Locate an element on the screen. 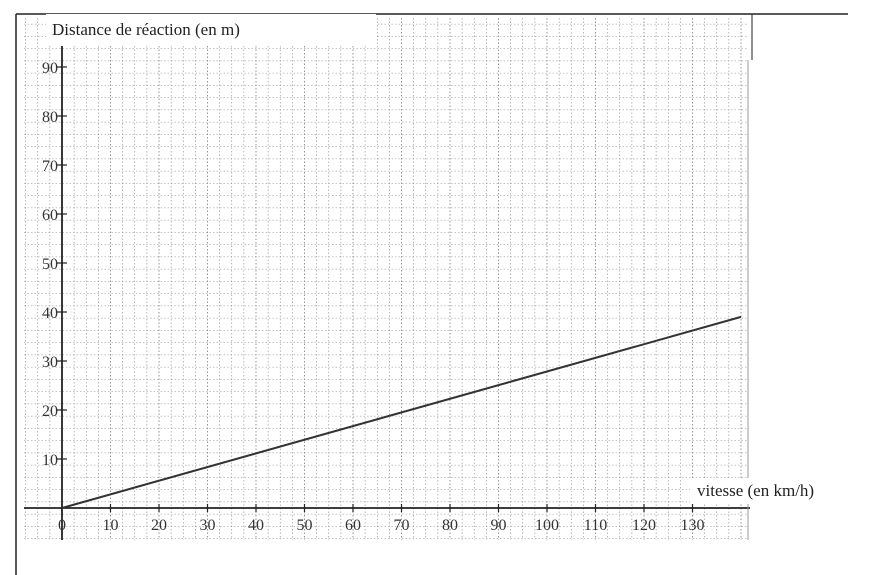 The width and height of the screenshot is (888, 575). x-axis-title-background is located at coordinates (769, 491).